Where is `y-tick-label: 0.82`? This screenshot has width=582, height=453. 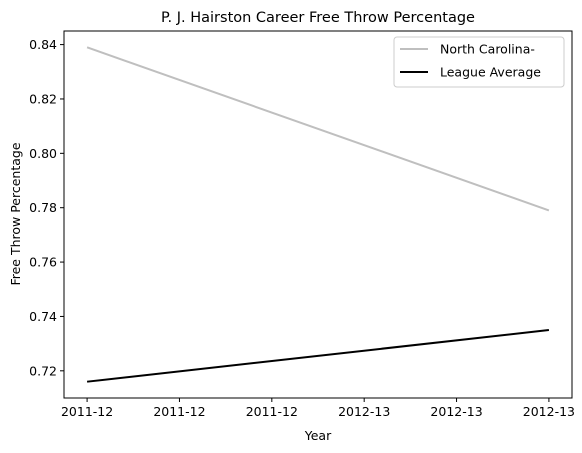
y-tick-label: 0.82 is located at coordinates (43, 98).